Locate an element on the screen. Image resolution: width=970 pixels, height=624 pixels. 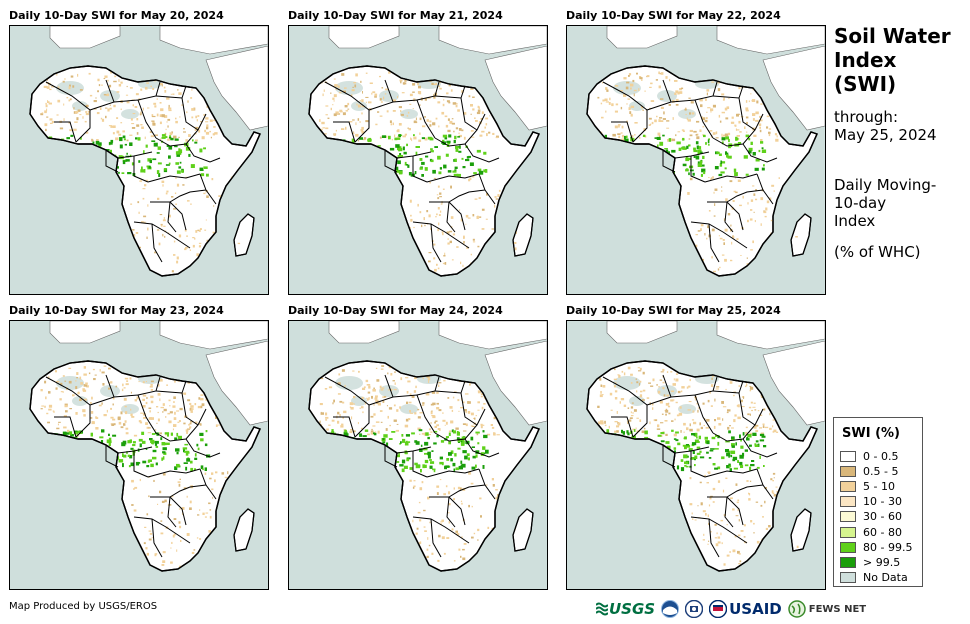
legend-item: > 99.5 is located at coordinates (870, 562).